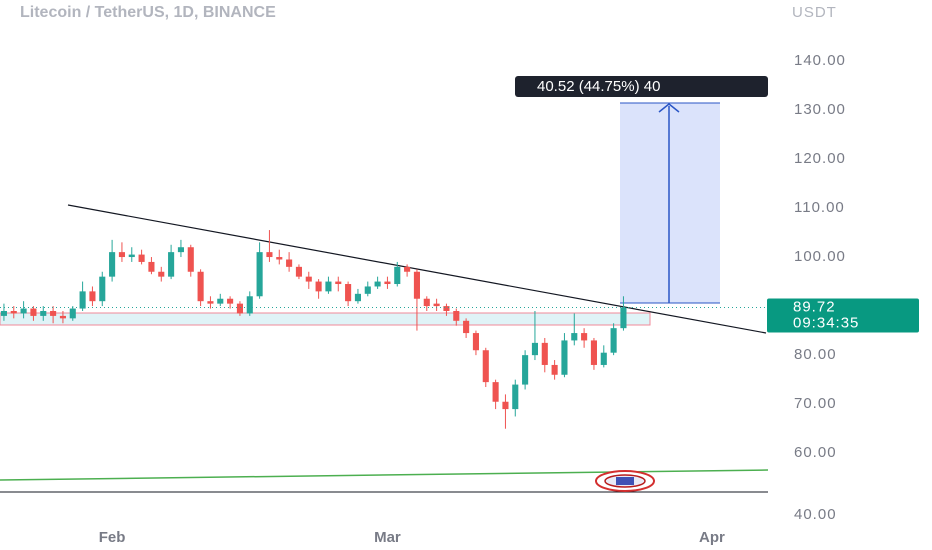 The width and height of the screenshot is (932, 550). Describe the element at coordinates (820, 60) in the screenshot. I see `y-tick-label: 140.00` at that location.